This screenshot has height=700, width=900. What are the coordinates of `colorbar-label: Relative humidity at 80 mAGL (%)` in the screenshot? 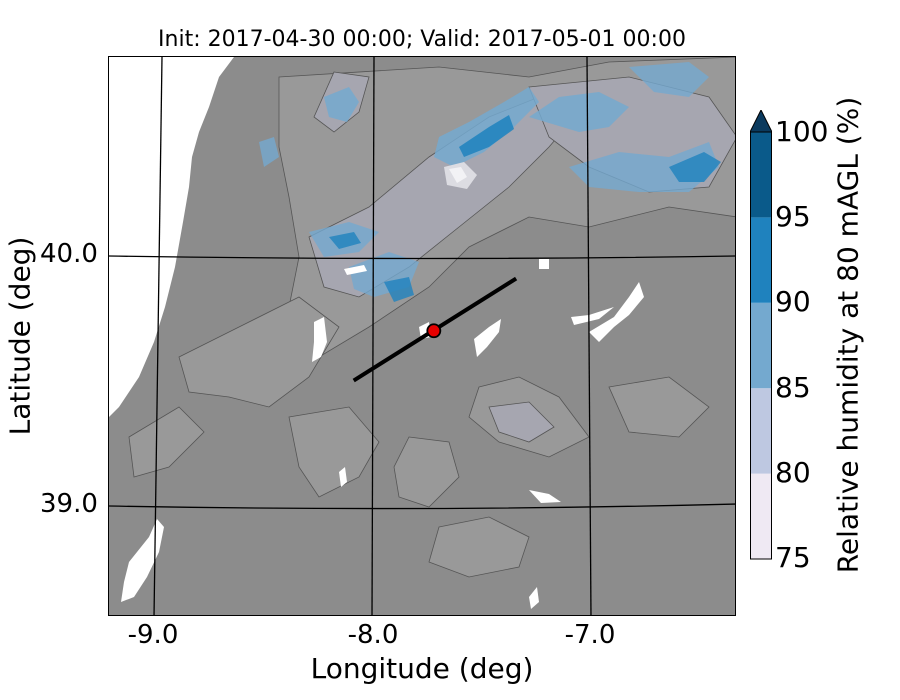 It's located at (848, 335).